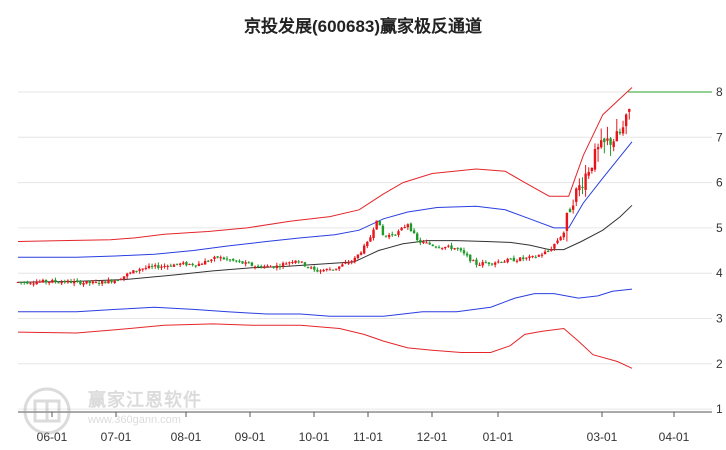 This screenshot has width=726, height=450. Describe the element at coordinates (719, 273) in the screenshot. I see `y-tick-label: 4` at that location.